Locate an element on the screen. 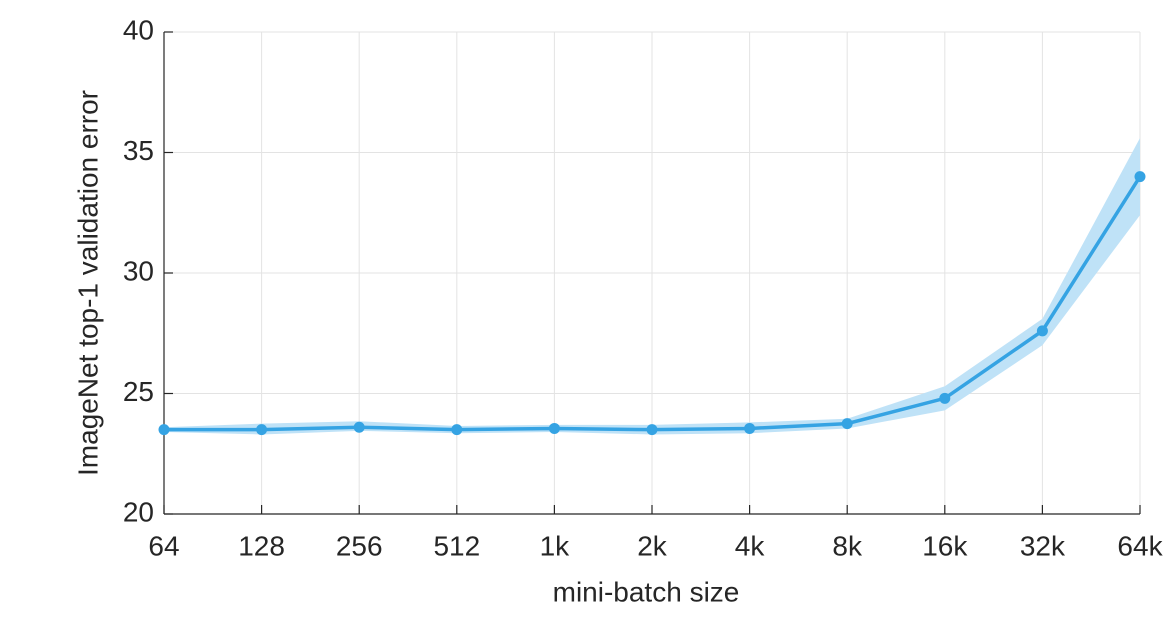 This screenshot has width=1164, height=620. y-tick-label: 40 is located at coordinates (138, 29).